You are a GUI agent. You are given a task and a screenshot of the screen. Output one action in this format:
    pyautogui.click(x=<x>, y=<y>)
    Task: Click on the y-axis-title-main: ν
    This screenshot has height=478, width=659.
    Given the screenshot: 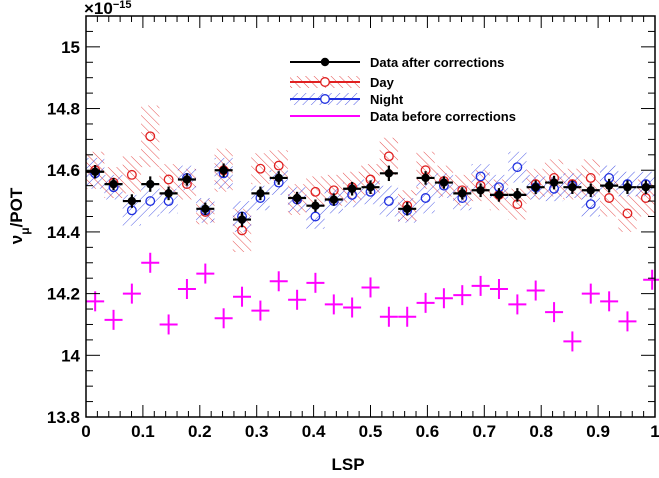 What is the action you would take?
    pyautogui.click(x=16, y=239)
    